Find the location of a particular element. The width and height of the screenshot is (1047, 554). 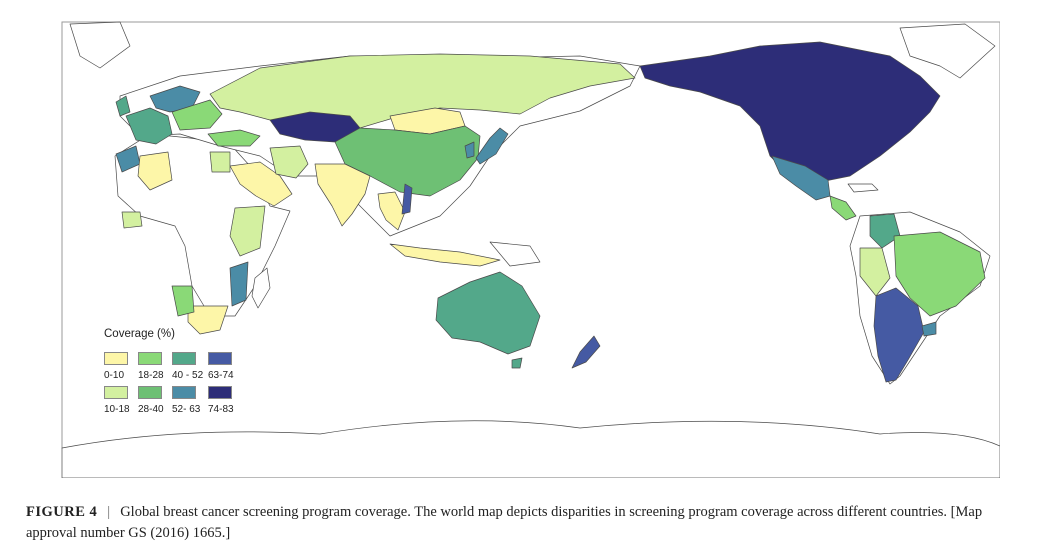

legend-label-40-52: 40 - 52 is located at coordinates (188, 375).